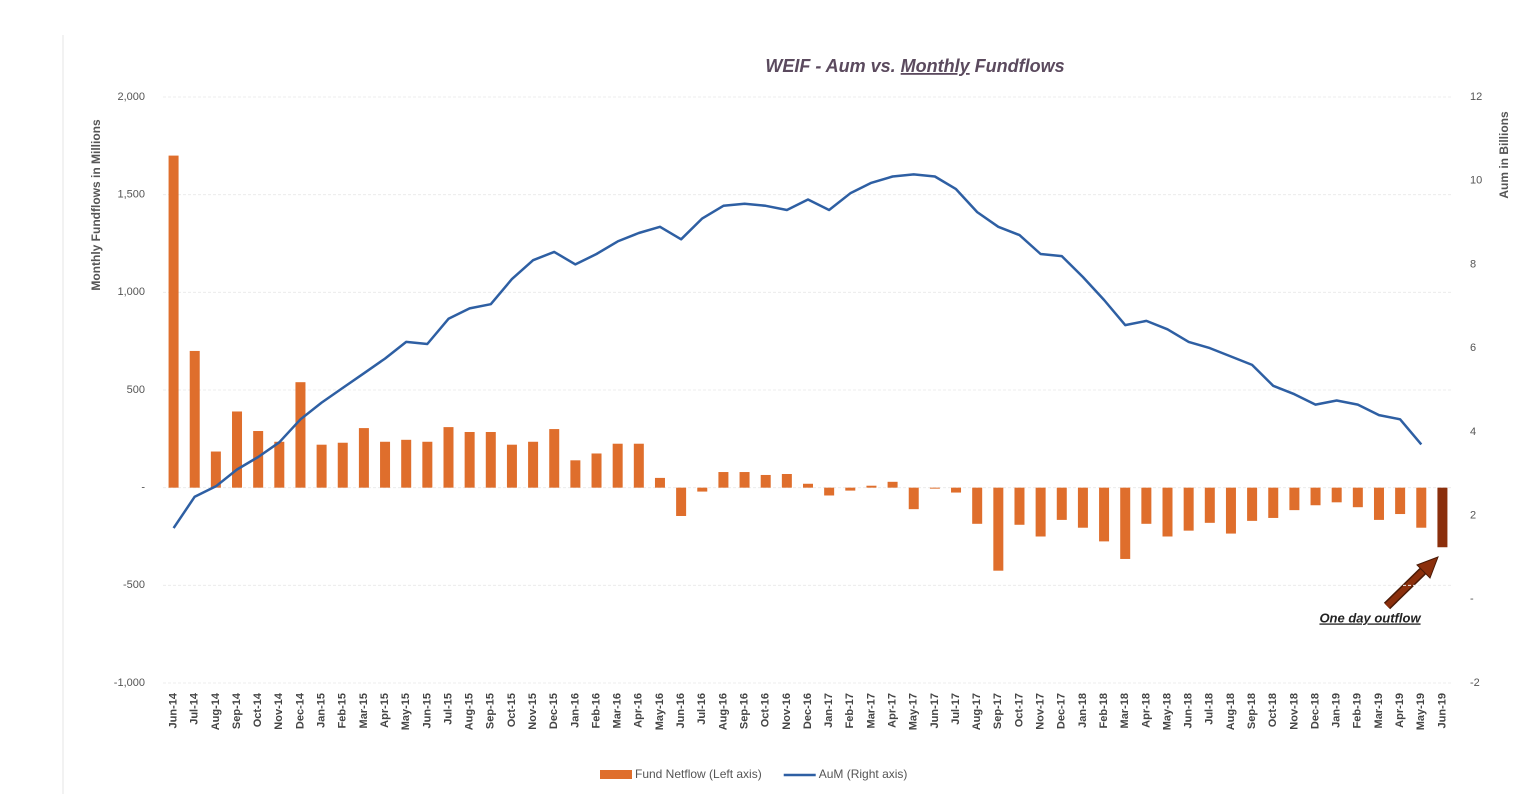 This screenshot has height=794, width=1536. Describe the element at coordinates (322, 710) in the screenshot. I see `x-tick-label: Jan-15` at that location.